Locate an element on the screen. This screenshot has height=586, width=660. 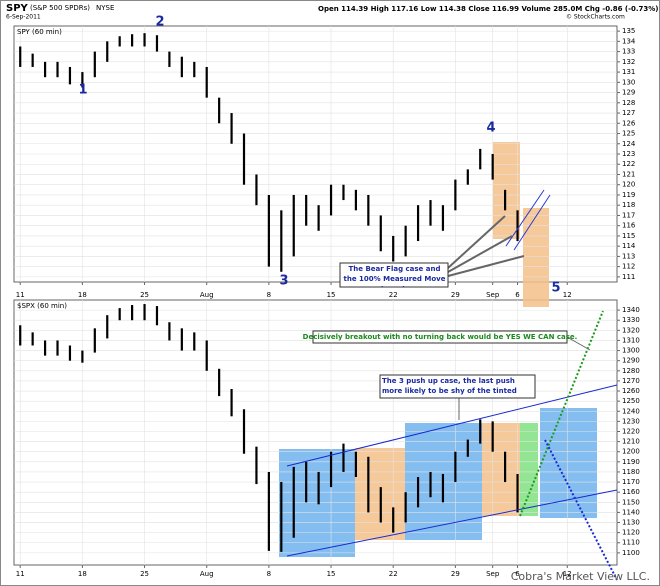
y-tick-label: 1100 is located at coordinates (631, 553).